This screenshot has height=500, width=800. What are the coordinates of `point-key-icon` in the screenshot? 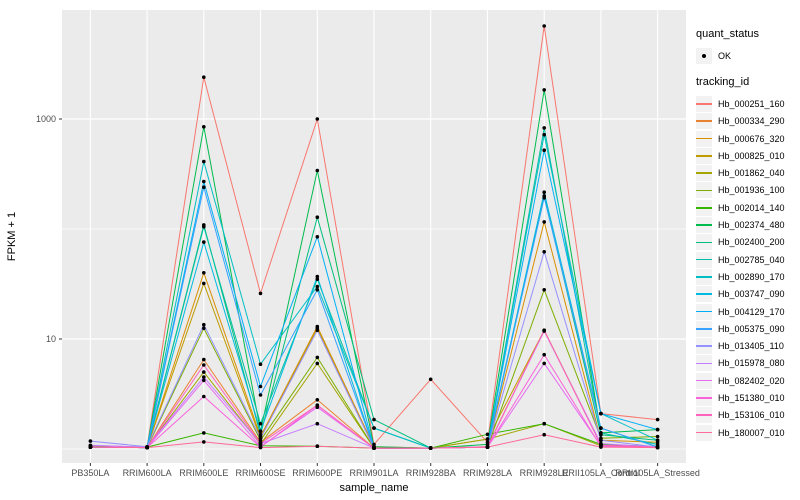 It's located at (704, 55).